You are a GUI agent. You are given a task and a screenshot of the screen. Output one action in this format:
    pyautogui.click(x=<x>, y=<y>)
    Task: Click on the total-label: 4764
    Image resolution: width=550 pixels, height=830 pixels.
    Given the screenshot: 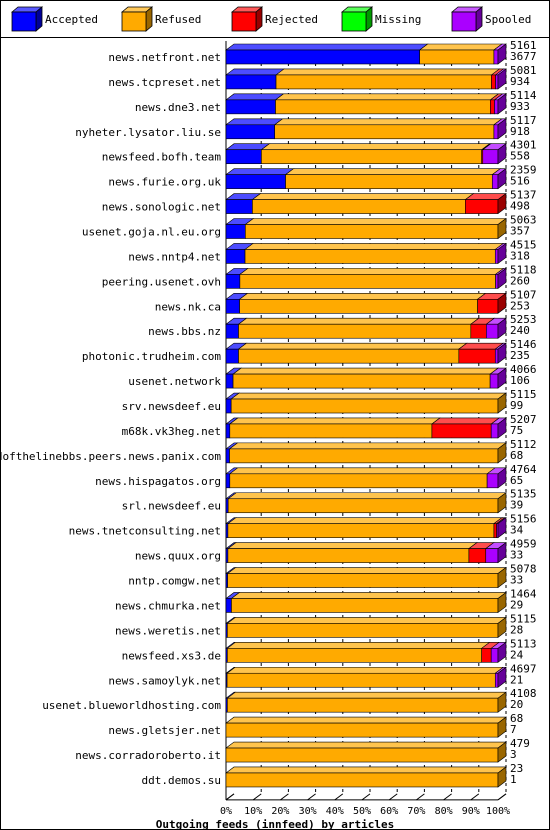 What is the action you would take?
    pyautogui.click(x=523, y=469)
    